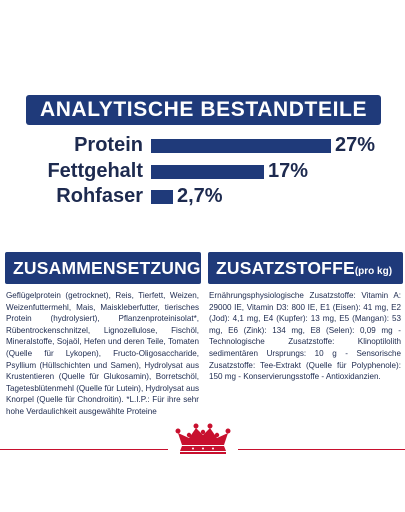 This screenshot has width=405, height=512. I want to click on protein-label: Protein, so click(108, 145).